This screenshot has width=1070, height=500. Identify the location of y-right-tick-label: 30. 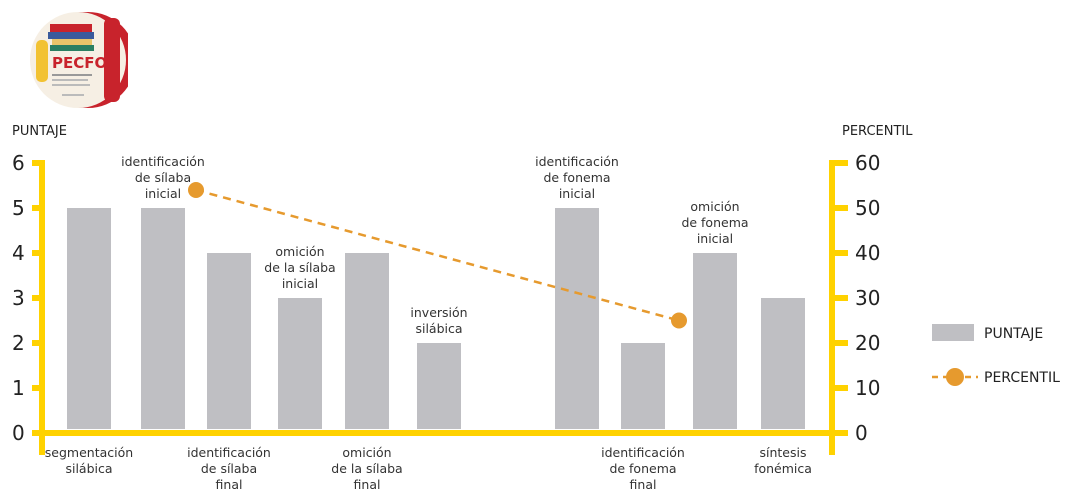
(867, 298).